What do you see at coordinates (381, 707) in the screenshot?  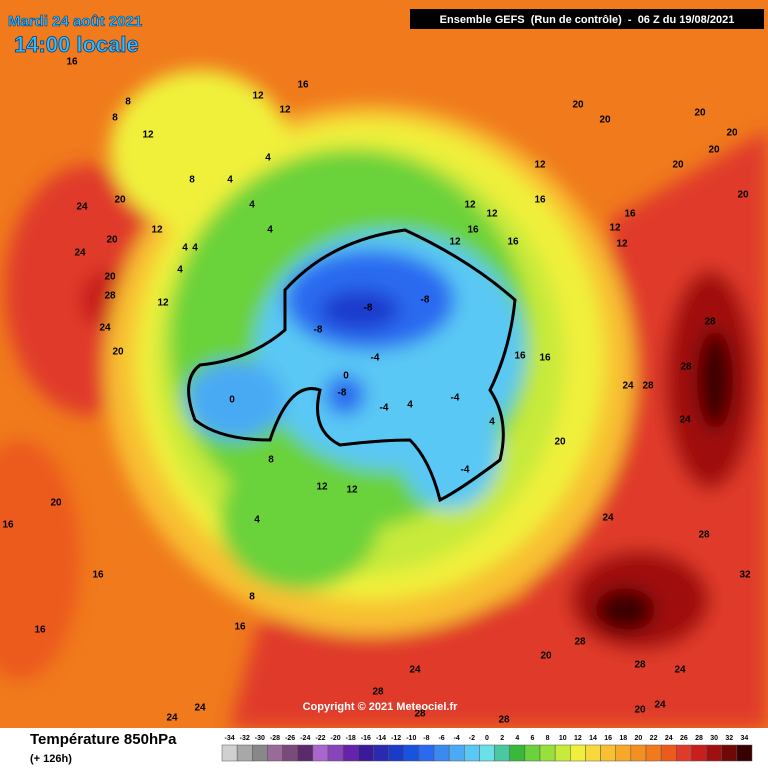 I see `copyright: Copyright © 2021 Meteociel.fr` at bounding box center [381, 707].